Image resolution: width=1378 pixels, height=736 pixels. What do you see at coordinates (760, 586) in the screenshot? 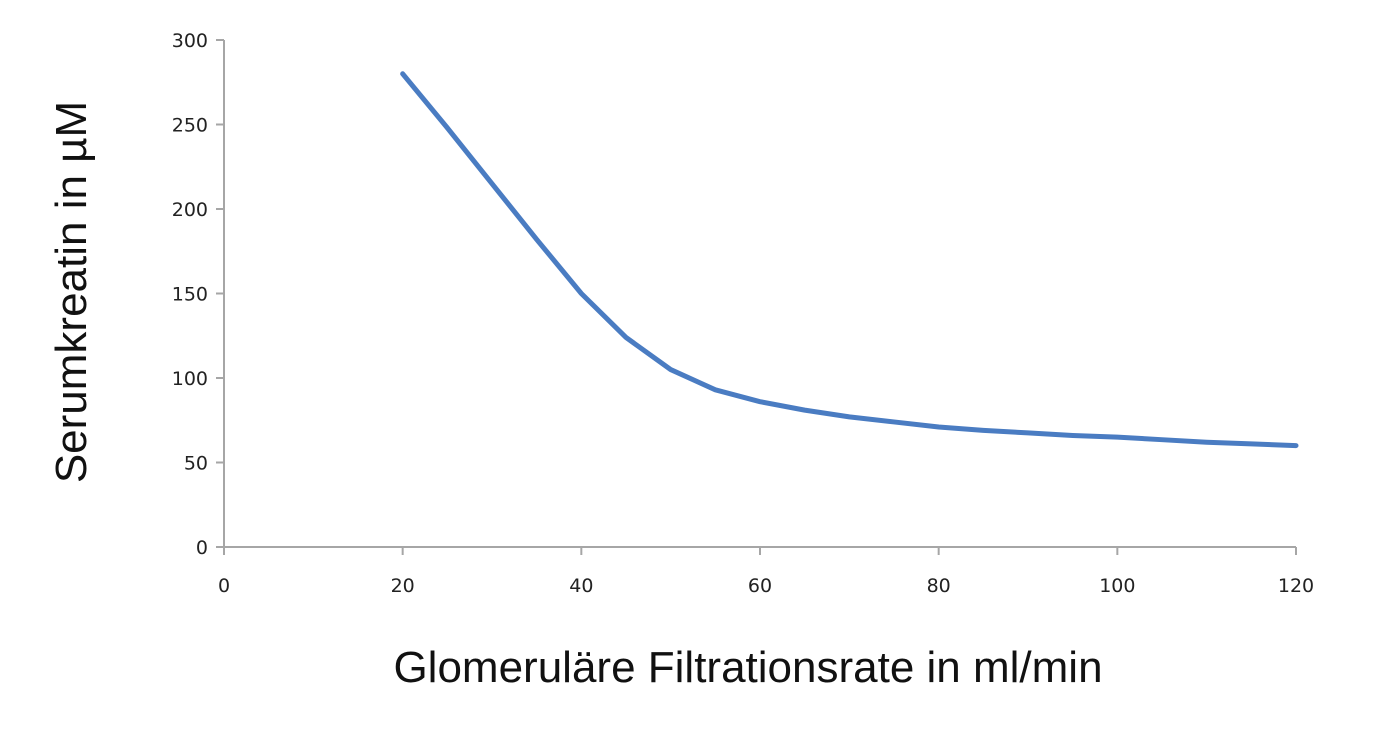
I see `x-tick-label: 60` at bounding box center [760, 586].